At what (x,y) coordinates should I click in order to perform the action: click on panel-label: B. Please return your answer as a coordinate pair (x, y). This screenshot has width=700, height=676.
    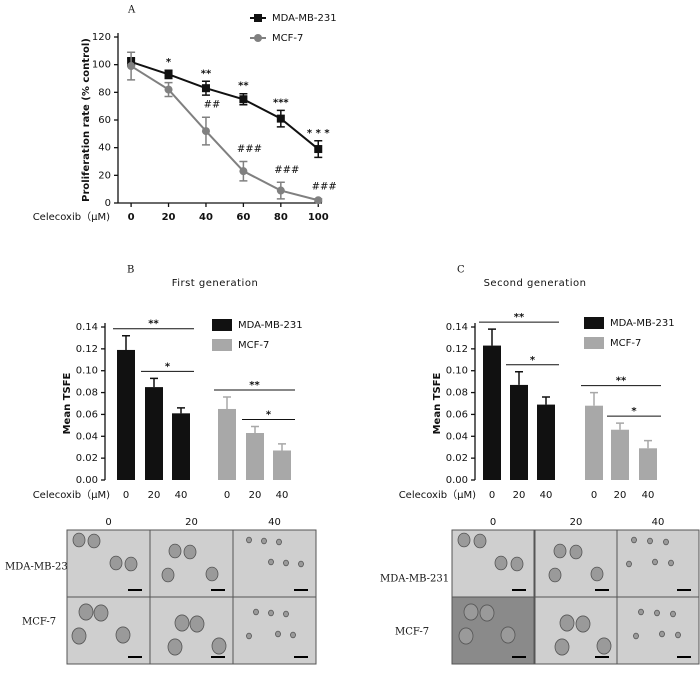
    Looking at the image, I should click on (130, 270).